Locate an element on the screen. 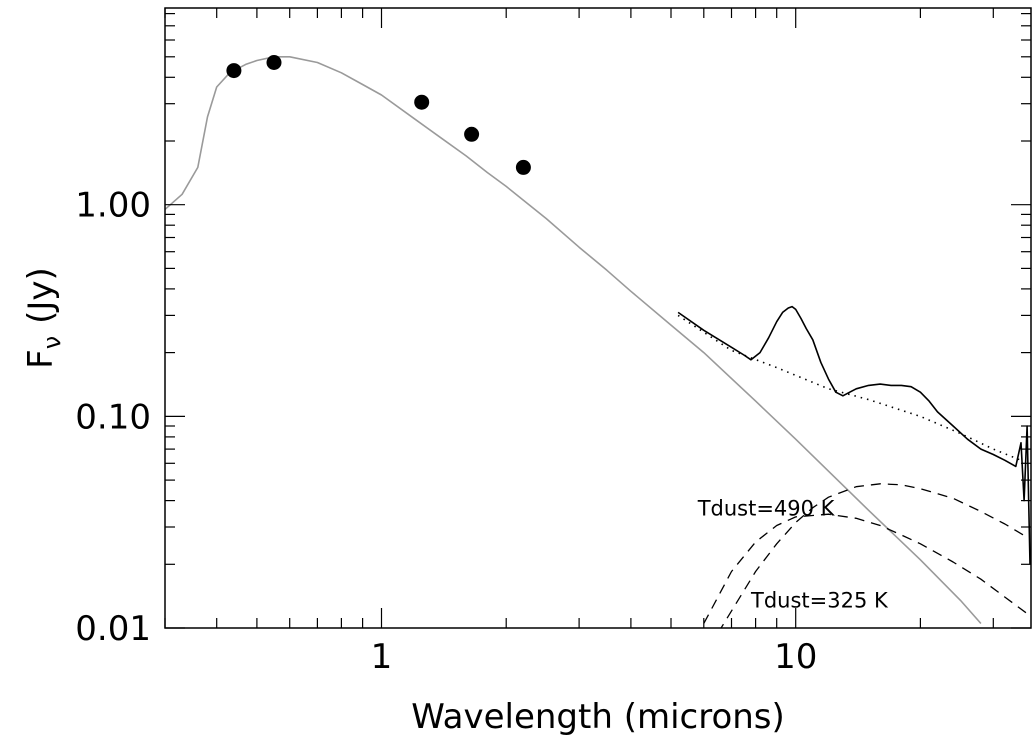 This screenshot has width=1034, height=742. y-axis-title: Fν (Jy) is located at coordinates (43, 318).